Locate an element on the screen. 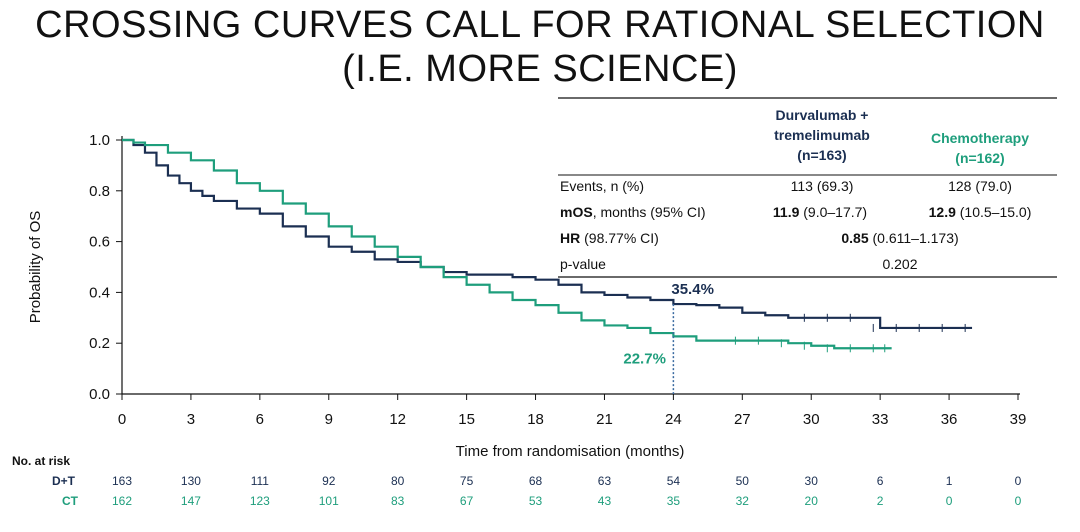  dt-at-risk-value: 0 is located at coordinates (1018, 481).